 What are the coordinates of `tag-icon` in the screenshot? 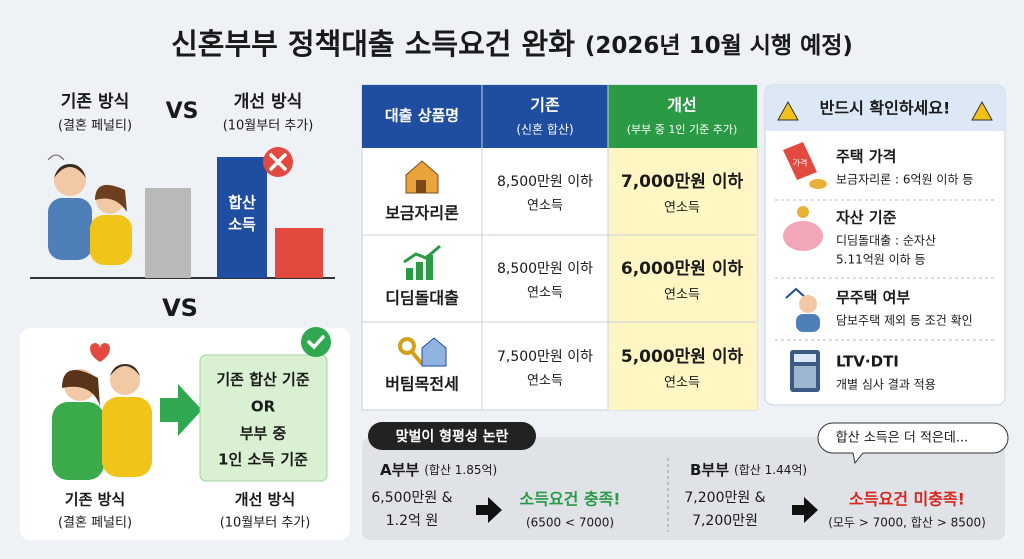 It's located at (805, 165).